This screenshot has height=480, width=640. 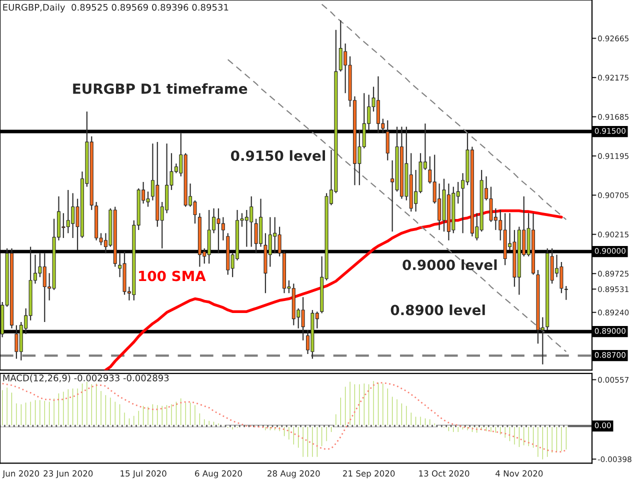 What do you see at coordinates (143, 474) in the screenshot?
I see `x-tick-label: 15 Jul 2020` at bounding box center [143, 474].